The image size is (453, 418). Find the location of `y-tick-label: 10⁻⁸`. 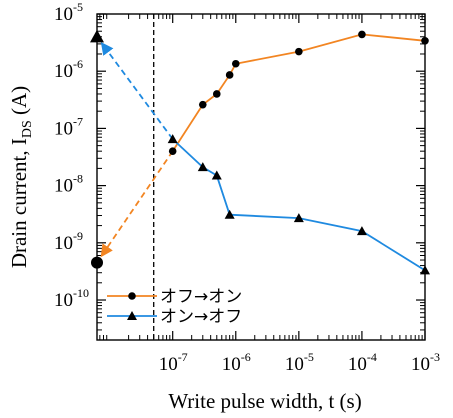

y-tick-label: 10⁻⁸ is located at coordinates (68, 184).